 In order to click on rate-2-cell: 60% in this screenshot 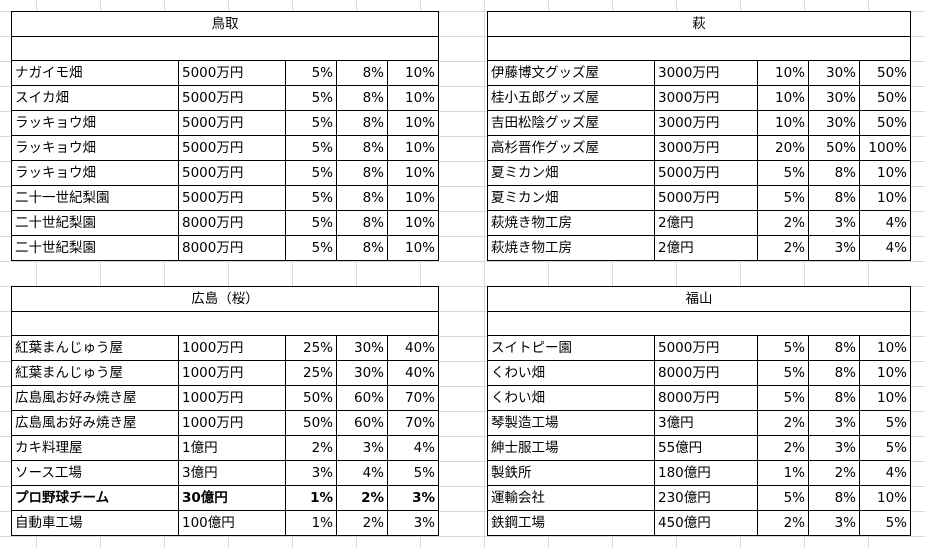, I will do `click(362, 423)`.